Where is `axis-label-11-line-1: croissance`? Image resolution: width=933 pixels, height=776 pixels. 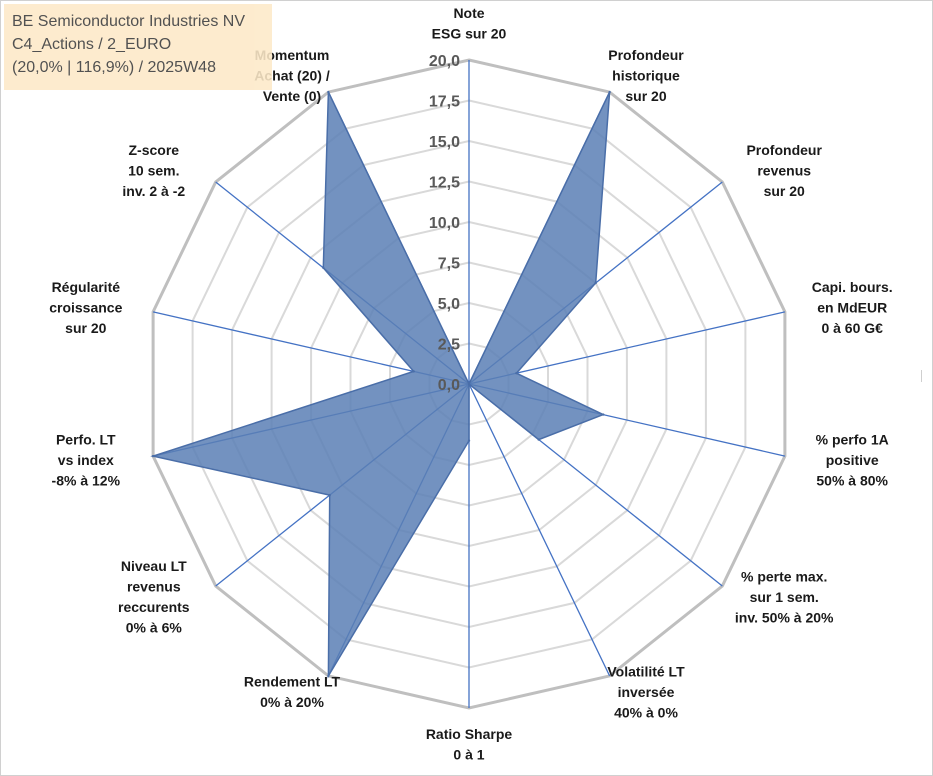 axis-label-11-line-1: croissance is located at coordinates (85, 308).